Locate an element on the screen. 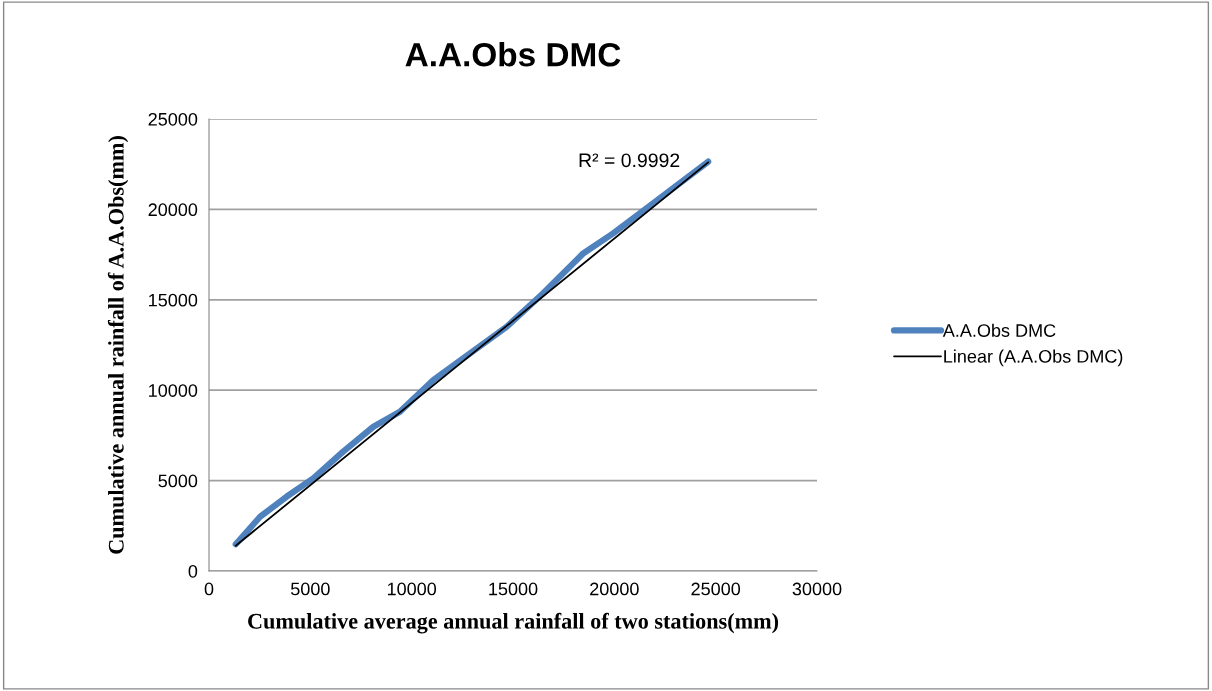 The height and width of the screenshot is (691, 1212). annotation: R² = 0.9992 is located at coordinates (629, 160).